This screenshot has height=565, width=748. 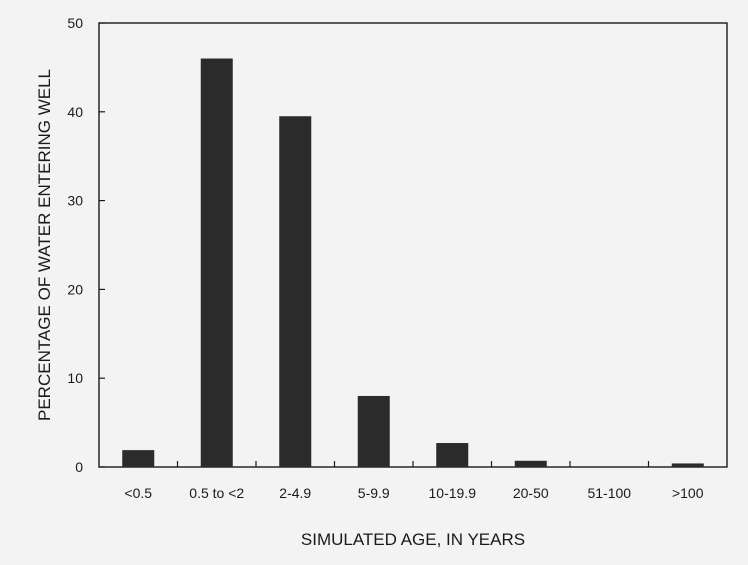 What do you see at coordinates (216, 493) in the screenshot?
I see `x-tick-label: 0.5 to <2` at bounding box center [216, 493].